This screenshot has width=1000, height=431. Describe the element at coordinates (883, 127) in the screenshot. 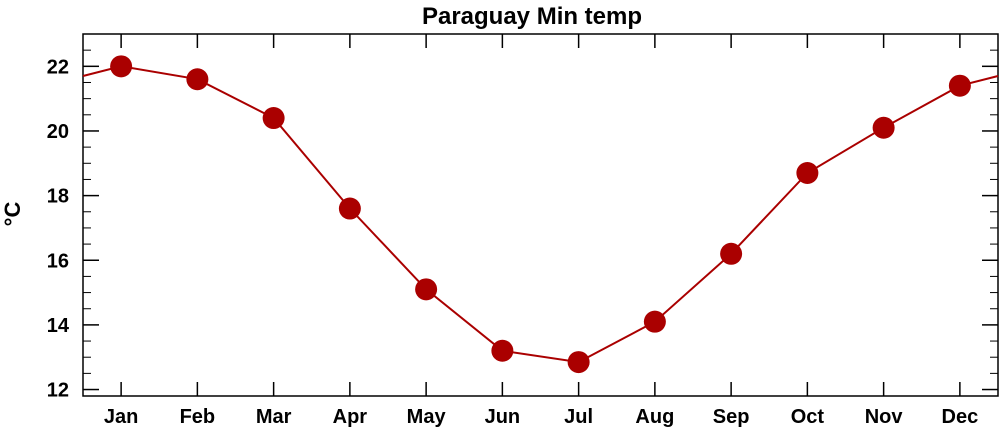

I see `data-point-nov` at that location.